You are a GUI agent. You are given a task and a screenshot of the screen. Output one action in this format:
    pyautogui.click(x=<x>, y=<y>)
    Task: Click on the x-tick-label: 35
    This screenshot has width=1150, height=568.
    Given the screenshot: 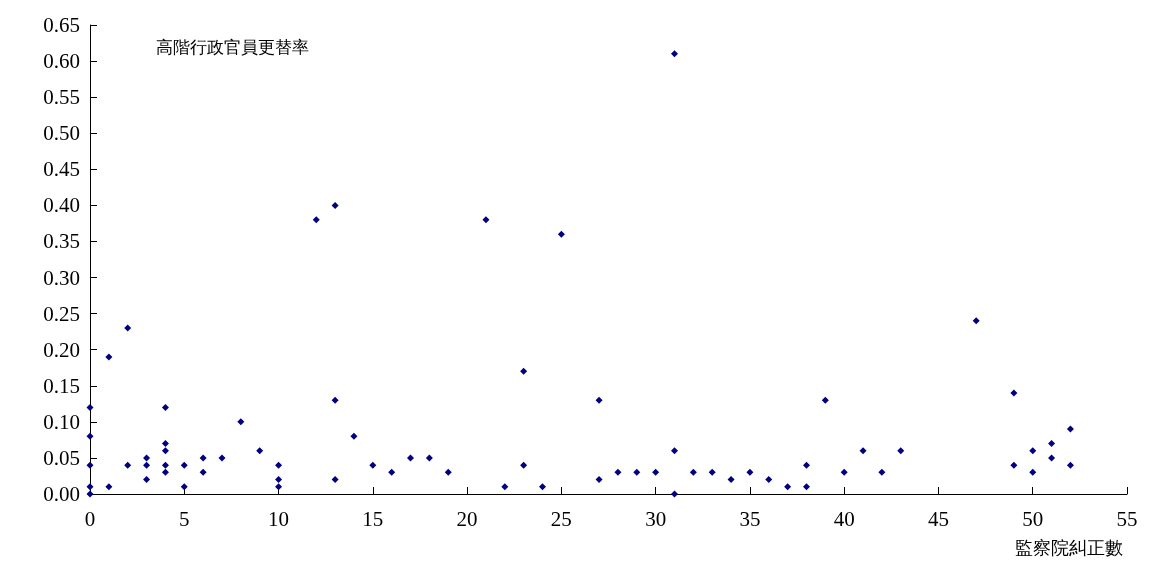 What is the action you would take?
    pyautogui.click(x=750, y=518)
    